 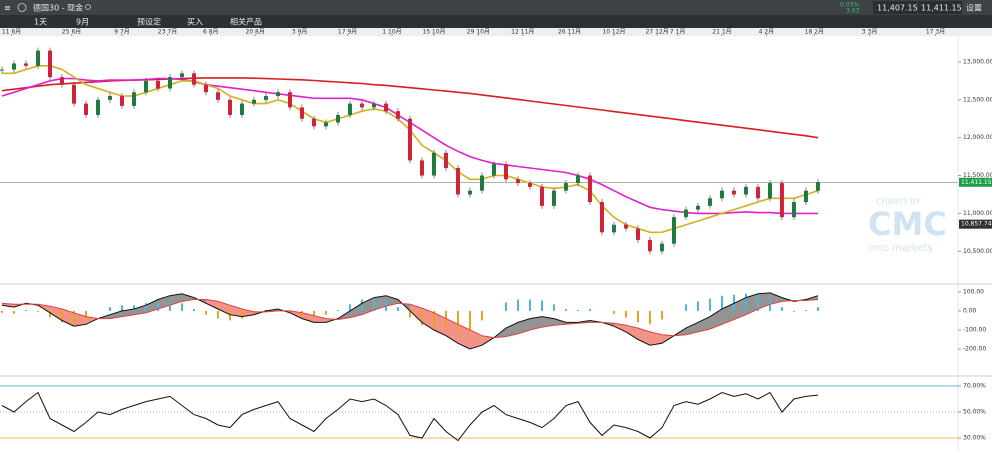 I want to click on x-tick-label: 12 11月, so click(x=522, y=32).